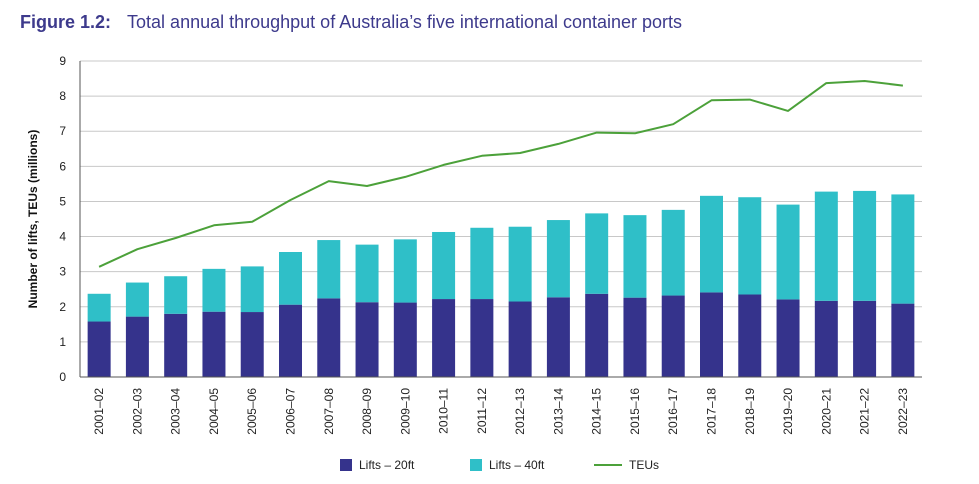 This screenshot has height=484, width=979. Describe the element at coordinates (62, 61) in the screenshot. I see `y-tick-label: 9` at that location.